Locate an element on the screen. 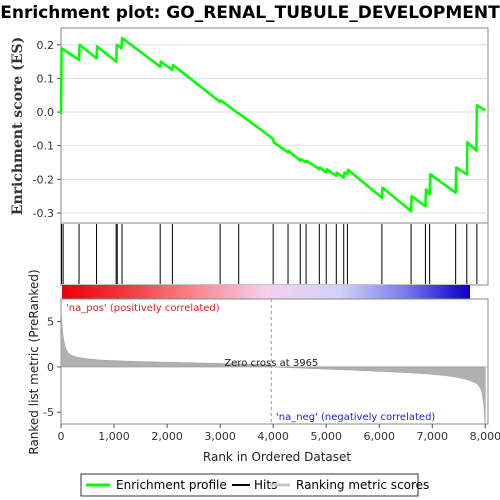  es-ytick-label: 0.2 is located at coordinates (46, 45).